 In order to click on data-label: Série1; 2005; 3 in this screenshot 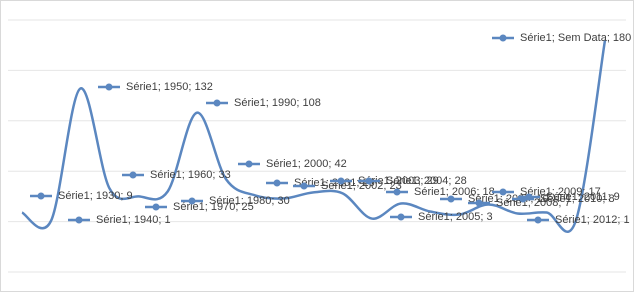, I will do `click(455, 217)`.